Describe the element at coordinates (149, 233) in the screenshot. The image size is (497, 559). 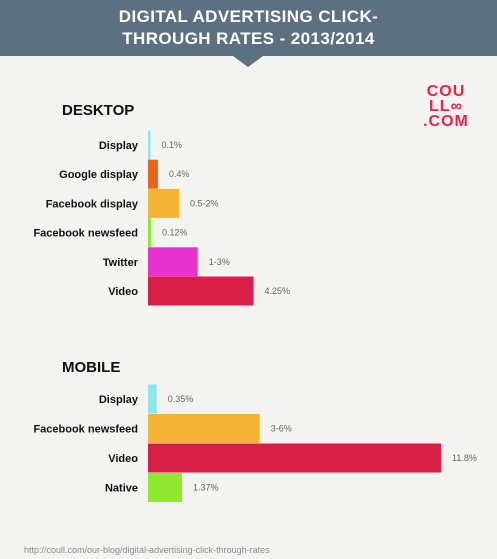
I see `desktop-bar-facebook-newsfeed` at that location.